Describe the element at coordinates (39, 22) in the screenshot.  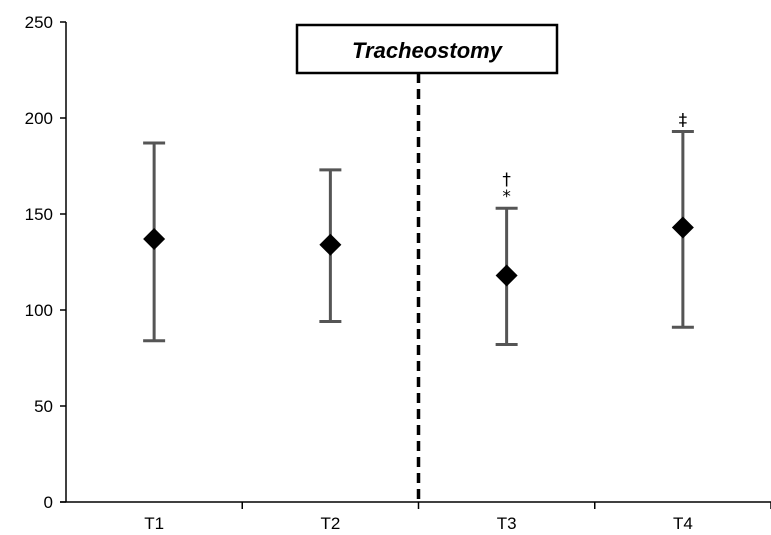
I see `y-tick-label: 250` at that location.